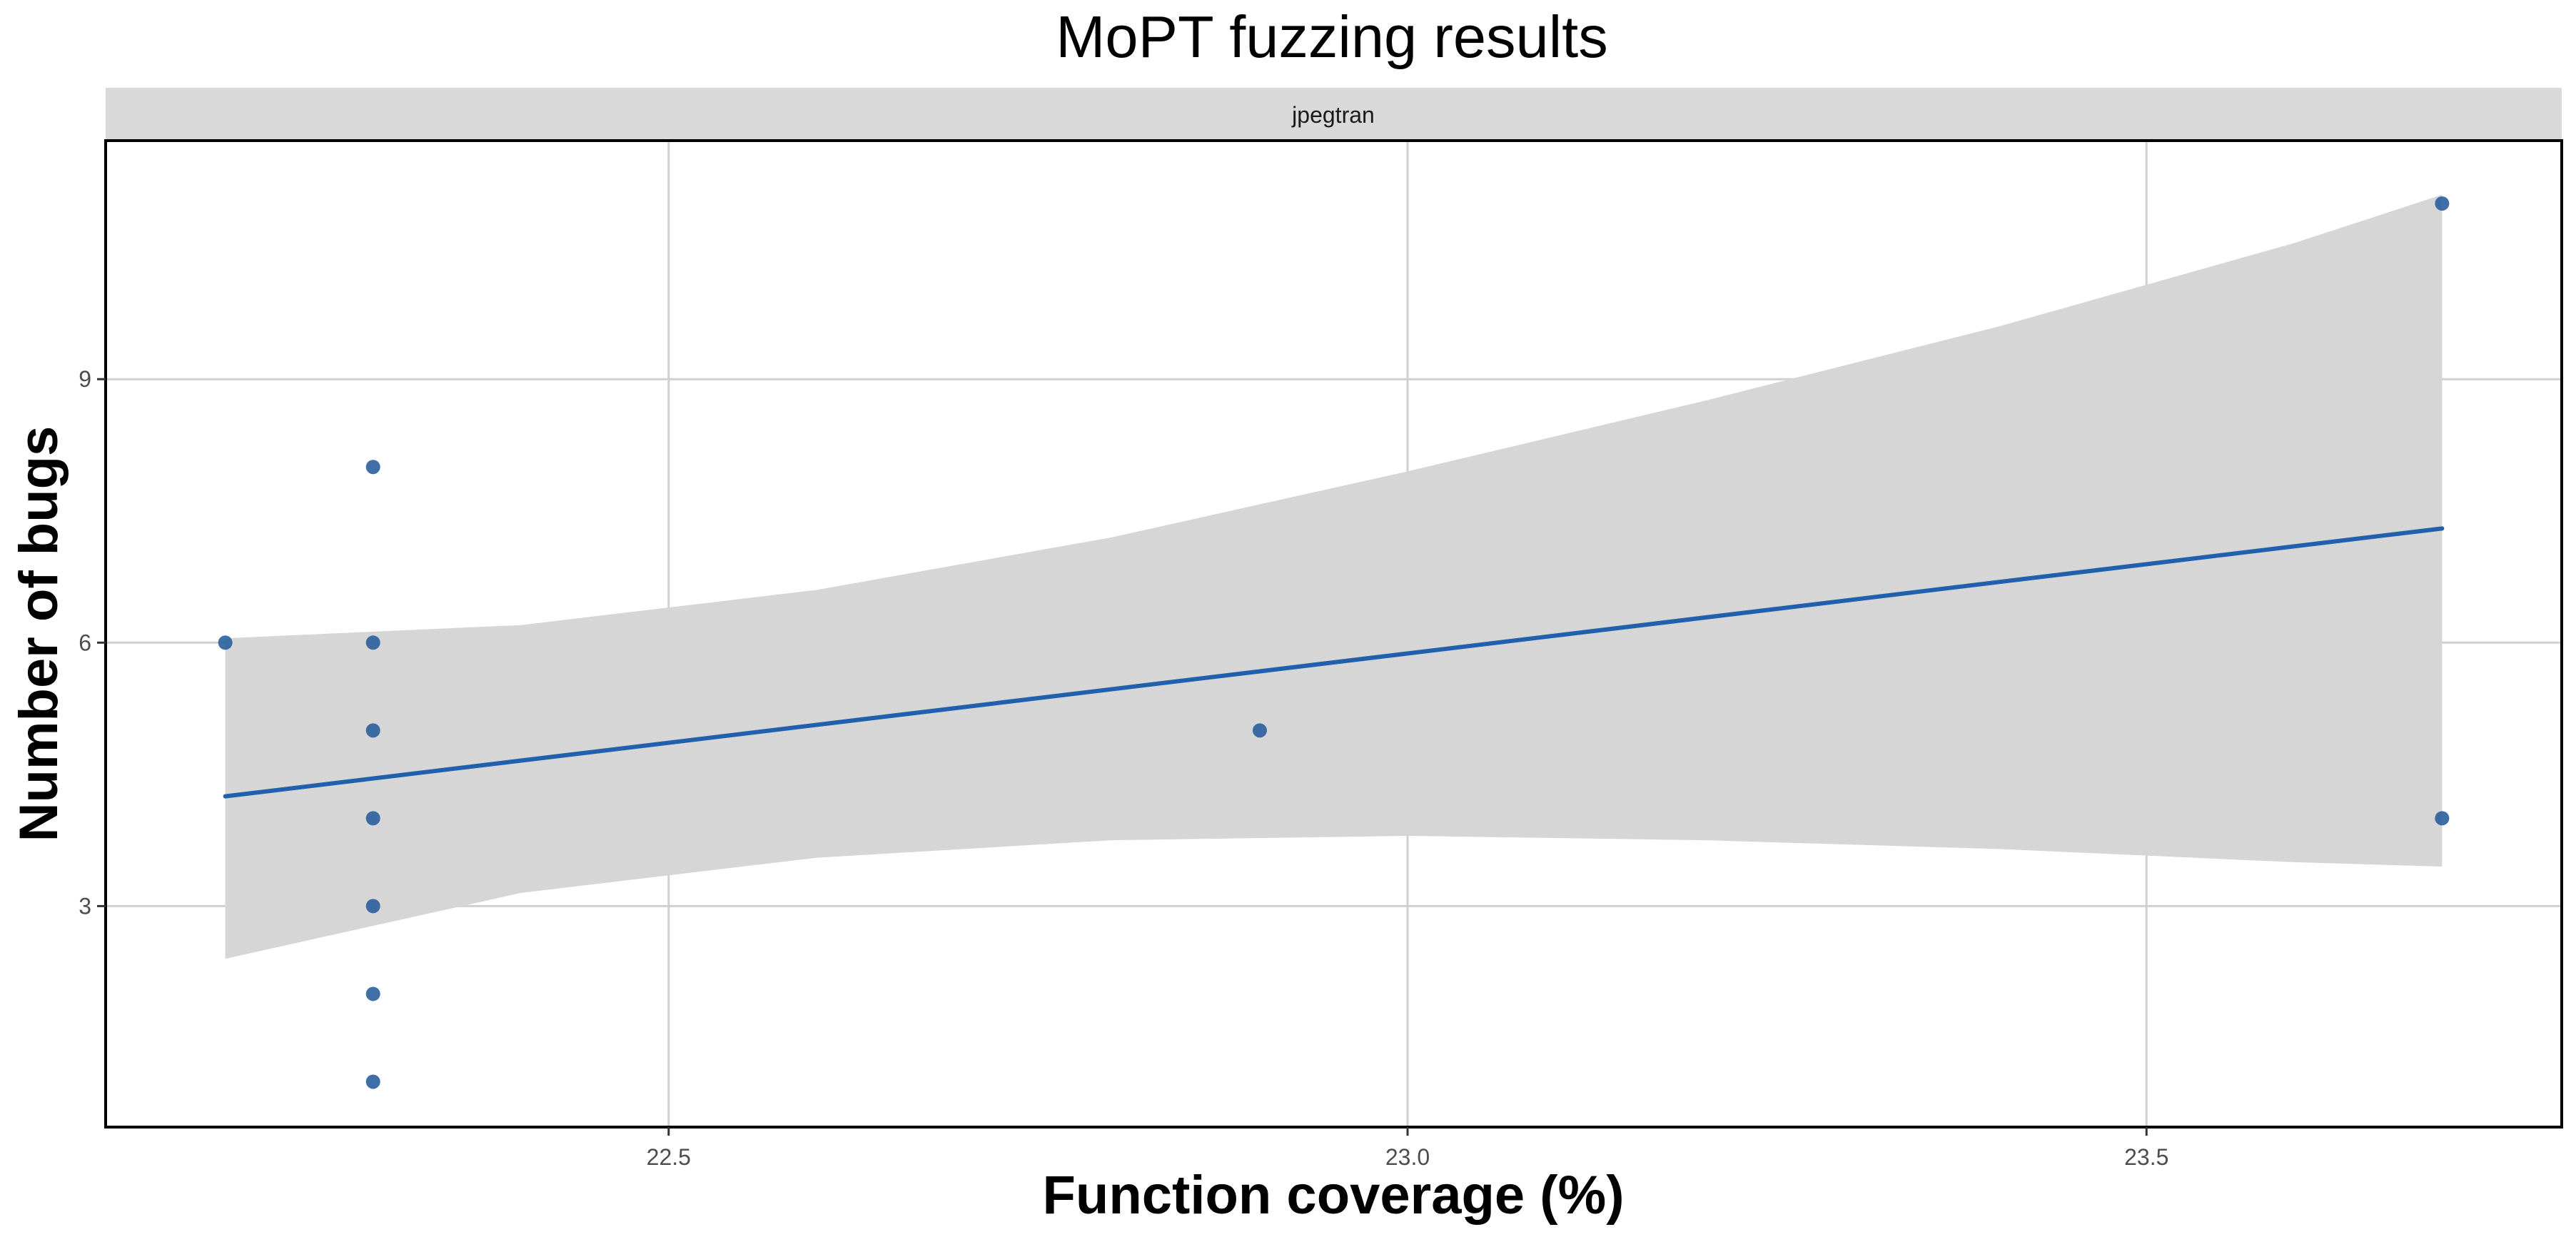 The width and height of the screenshot is (2576, 1242). I want to click on x-tick-label: 22.5, so click(669, 1157).